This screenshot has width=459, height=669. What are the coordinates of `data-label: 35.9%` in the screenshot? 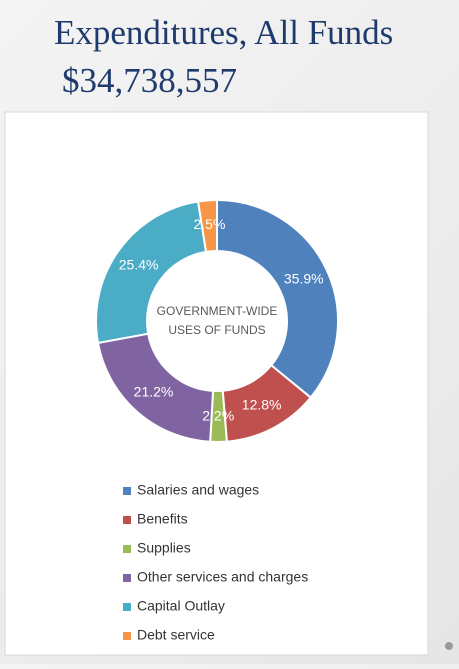 It's located at (304, 279).